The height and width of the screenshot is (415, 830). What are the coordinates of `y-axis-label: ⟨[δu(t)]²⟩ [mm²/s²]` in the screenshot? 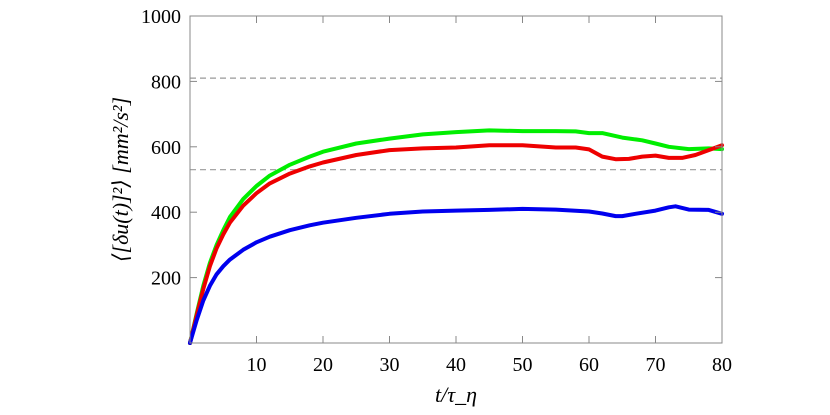 It's located at (120, 179).